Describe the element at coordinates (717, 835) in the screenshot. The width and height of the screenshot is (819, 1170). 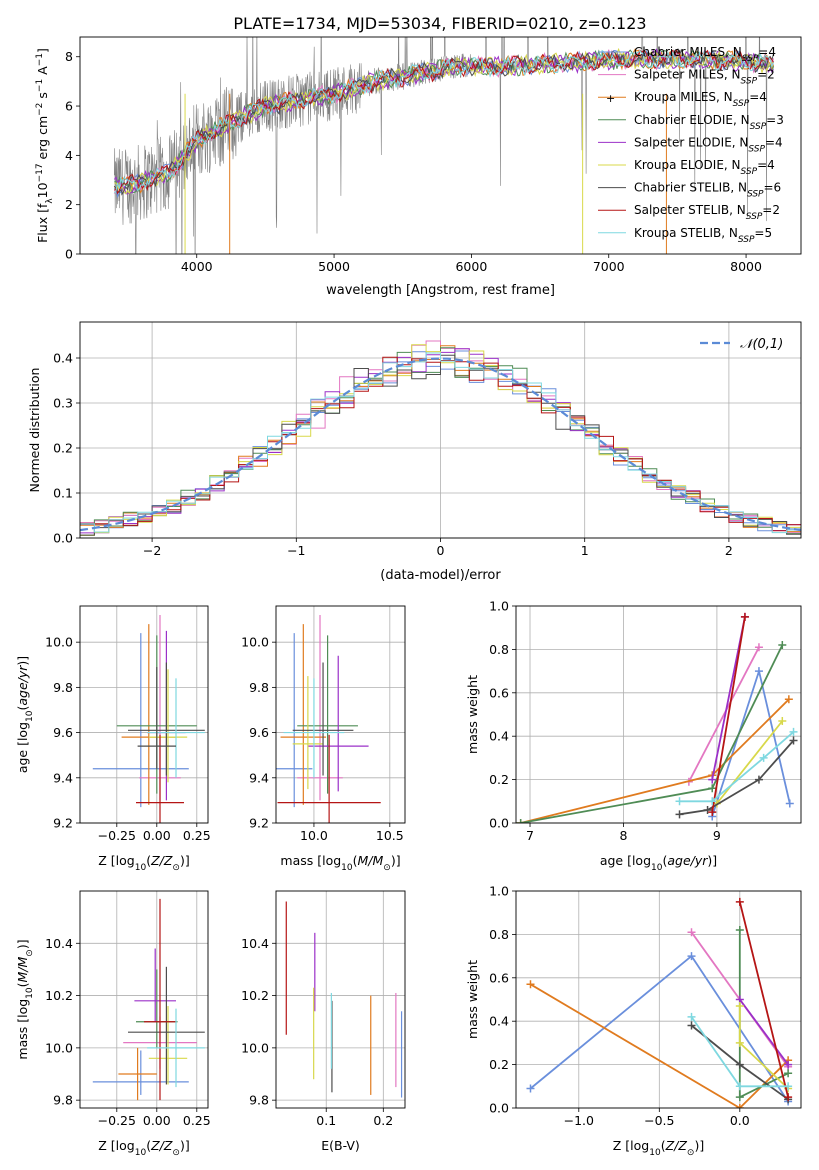
I see `x-tick-label: 9` at that location.